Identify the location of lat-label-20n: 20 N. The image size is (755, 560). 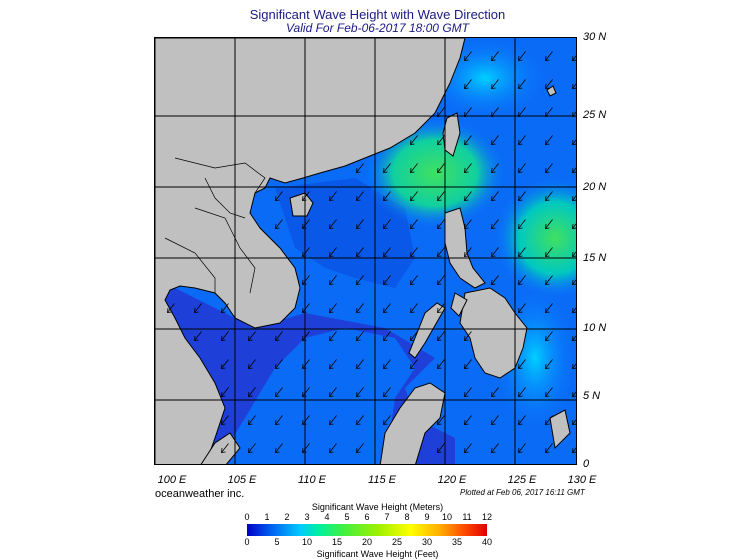
(595, 187).